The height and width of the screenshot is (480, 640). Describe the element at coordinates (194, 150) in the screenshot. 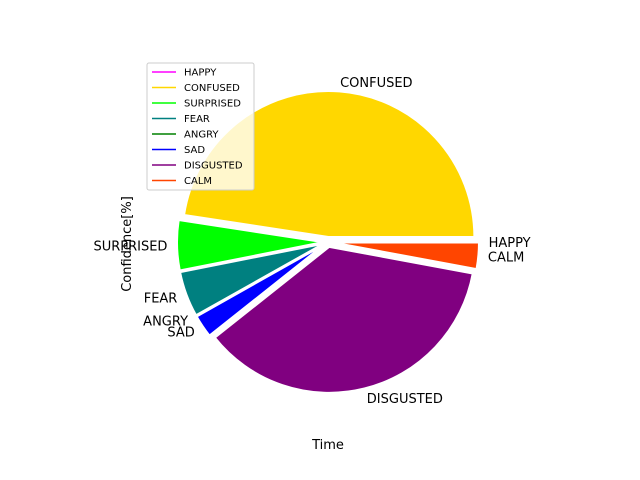

I see `legend-label-sad: SAD` at that location.